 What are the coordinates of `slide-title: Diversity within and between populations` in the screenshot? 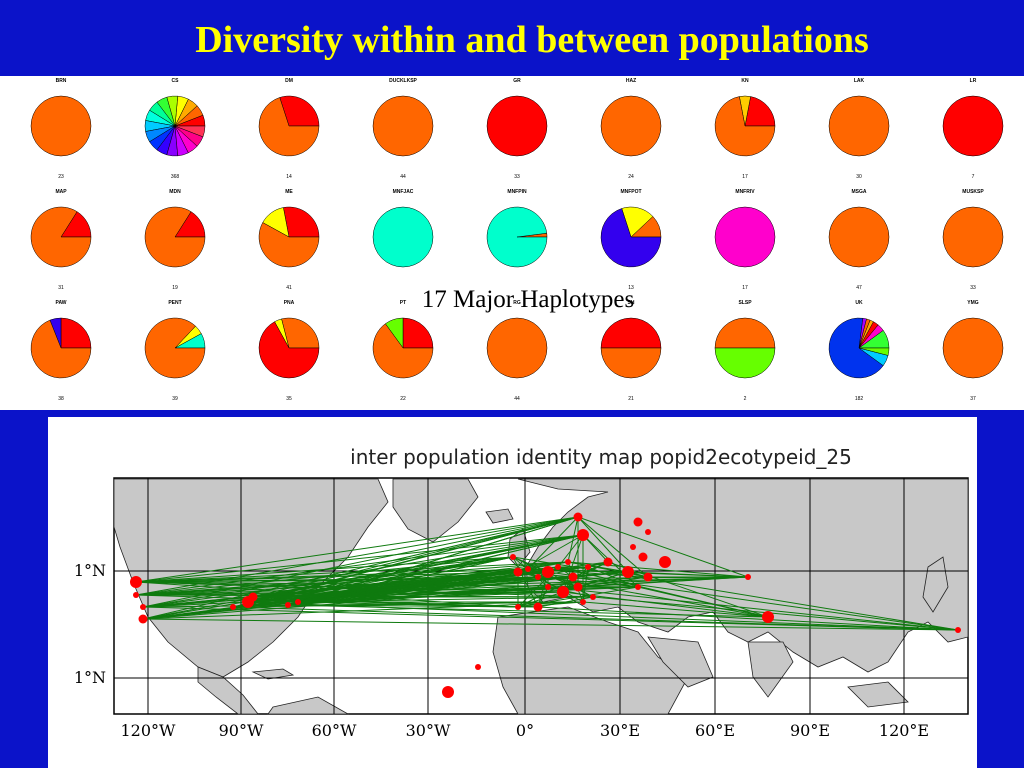 It's located at (532, 40).